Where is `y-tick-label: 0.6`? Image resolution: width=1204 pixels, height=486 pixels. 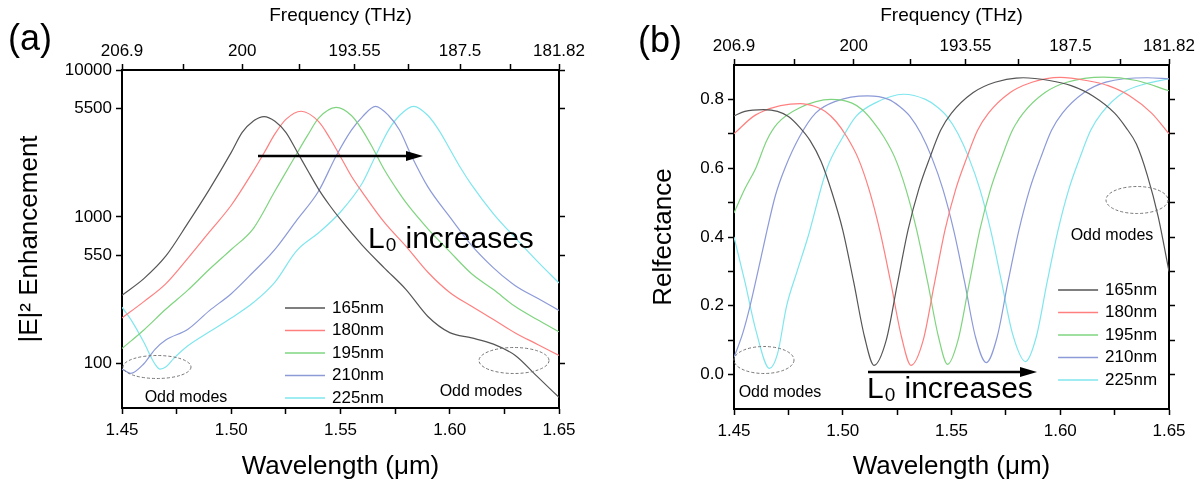
y-tick-label: 0.6 is located at coordinates (712, 167).